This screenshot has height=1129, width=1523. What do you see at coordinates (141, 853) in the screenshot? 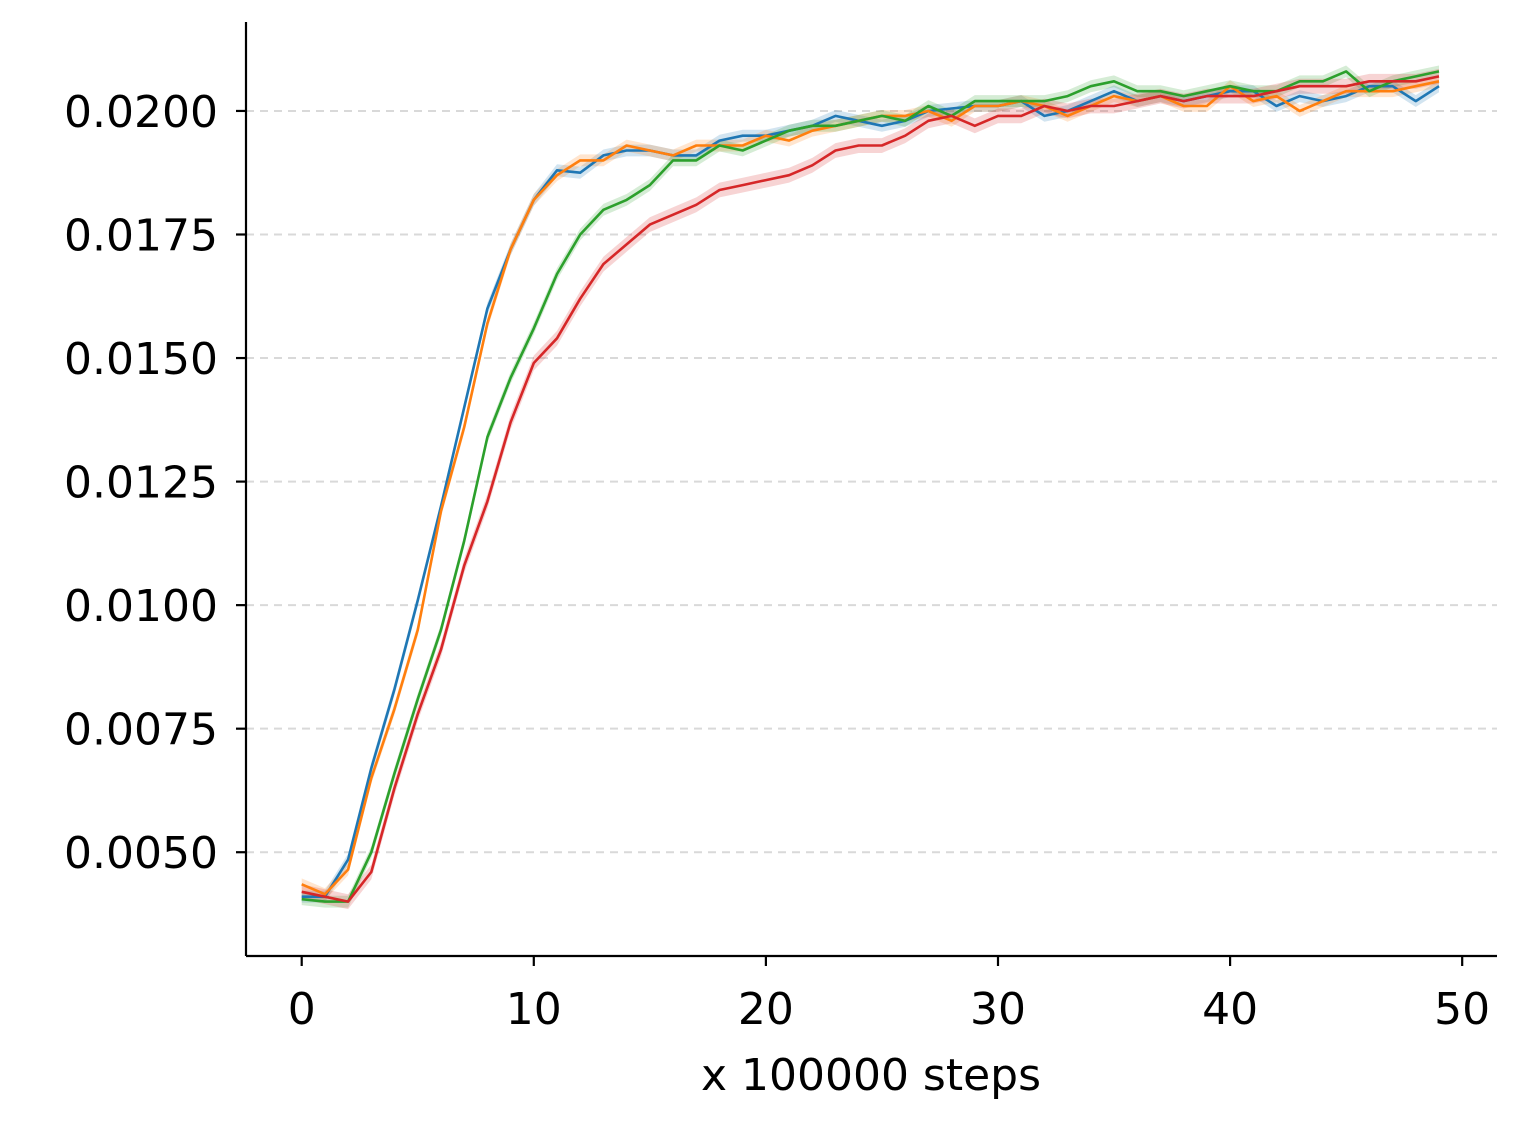
I see `y-tick-label: 0.0050` at bounding box center [141, 853].